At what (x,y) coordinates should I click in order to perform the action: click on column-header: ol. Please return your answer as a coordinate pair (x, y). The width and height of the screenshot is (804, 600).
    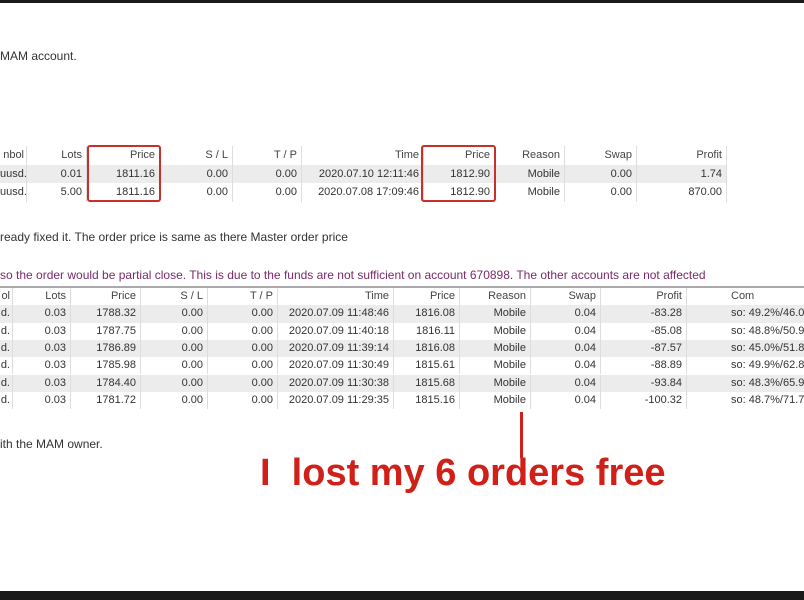
    Looking at the image, I should click on (6, 297).